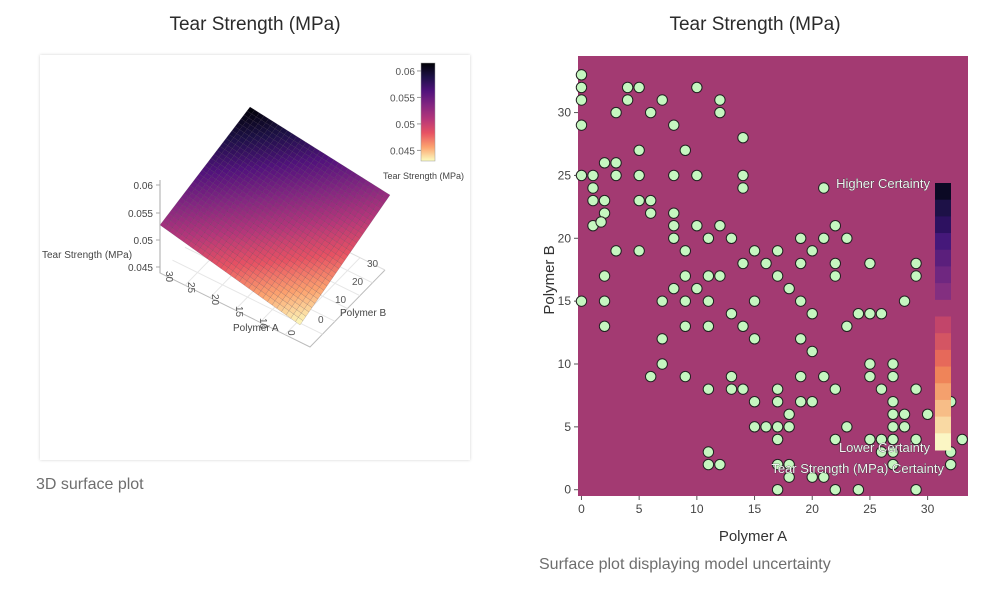 The width and height of the screenshot is (1002, 592). Describe the element at coordinates (321, 320) in the screenshot. I see `y-tick-label: 0` at that location.